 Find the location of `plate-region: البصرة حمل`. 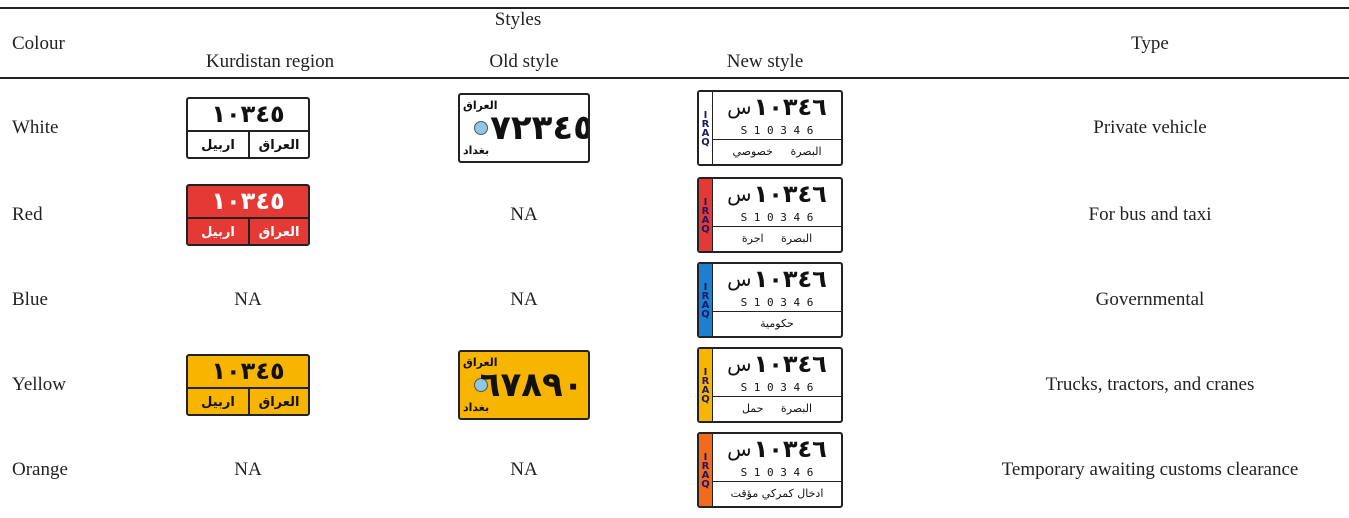

plate-region: البصرة حمل is located at coordinates (777, 408).